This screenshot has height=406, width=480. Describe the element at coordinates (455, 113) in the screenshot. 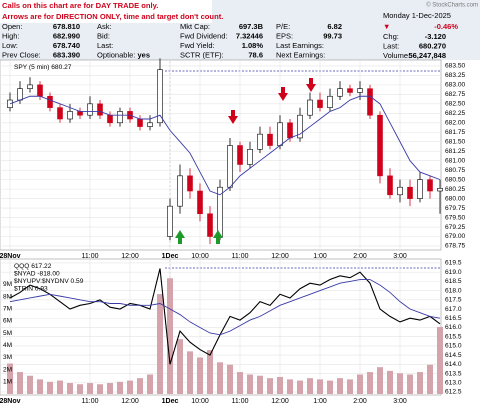

I see `y-tick-label: 682.25` at that location.